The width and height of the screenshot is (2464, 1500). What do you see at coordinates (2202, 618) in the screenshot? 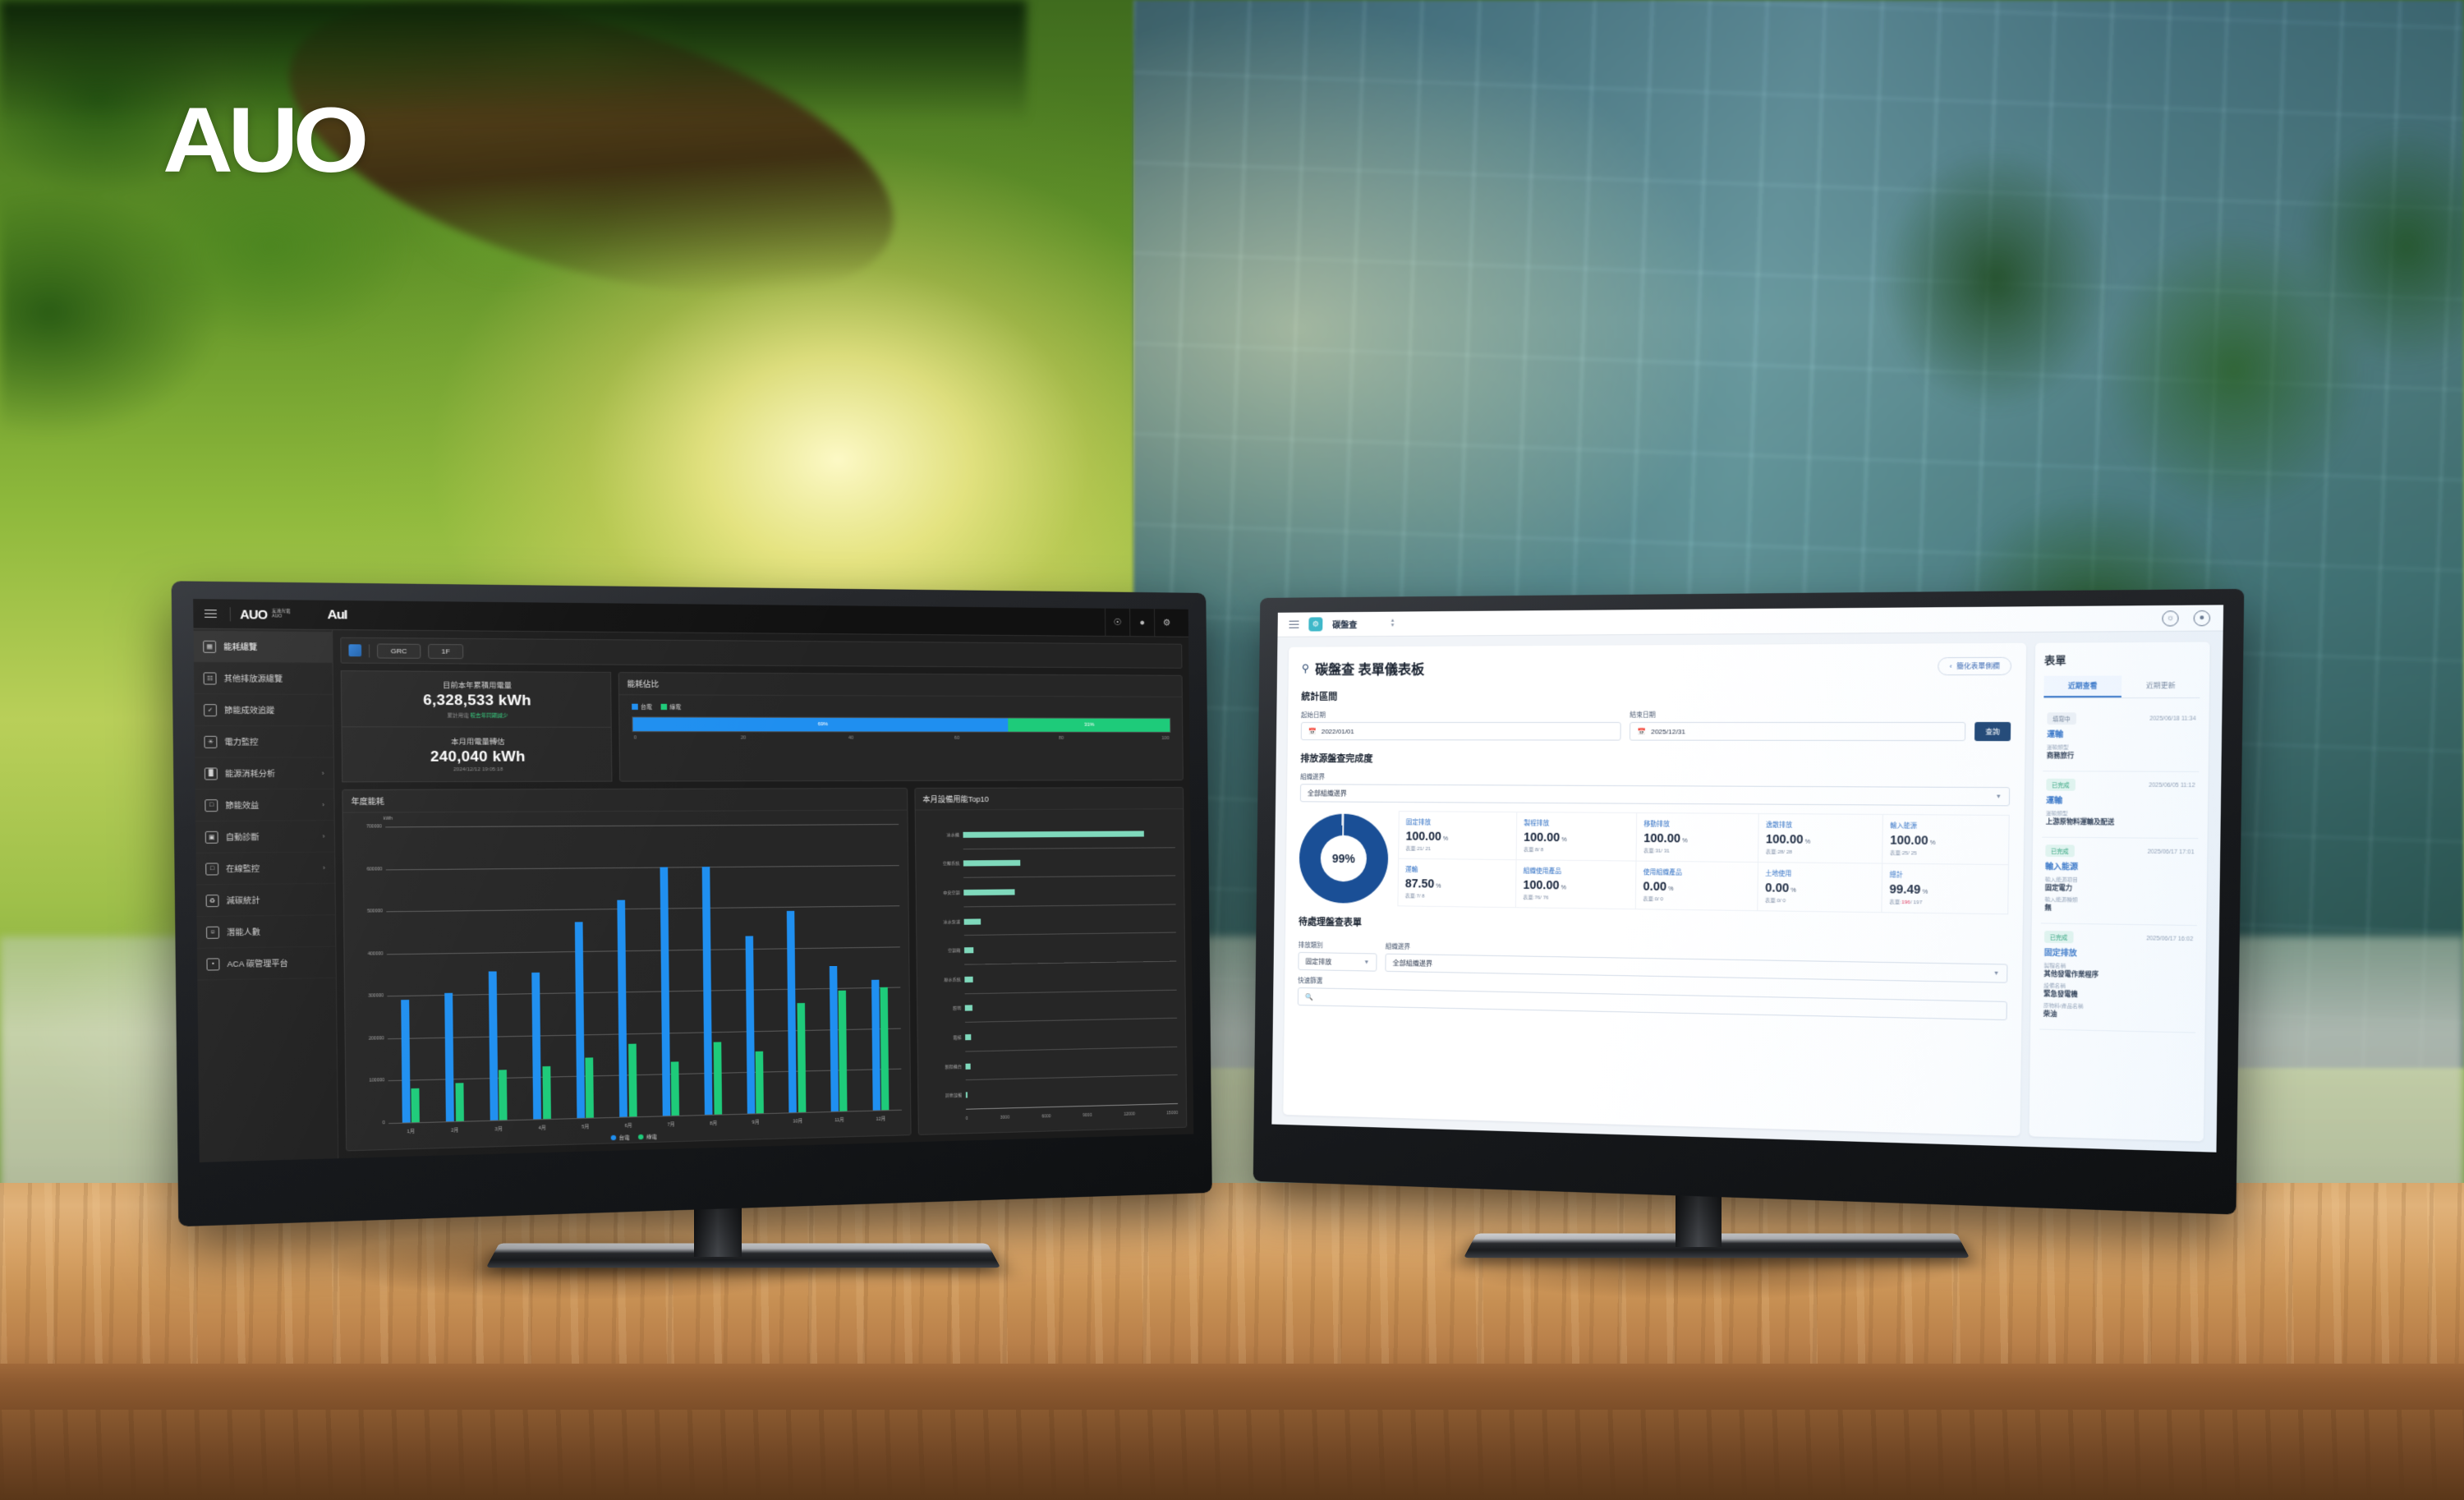
I see `account-icon: ●` at bounding box center [2202, 618].